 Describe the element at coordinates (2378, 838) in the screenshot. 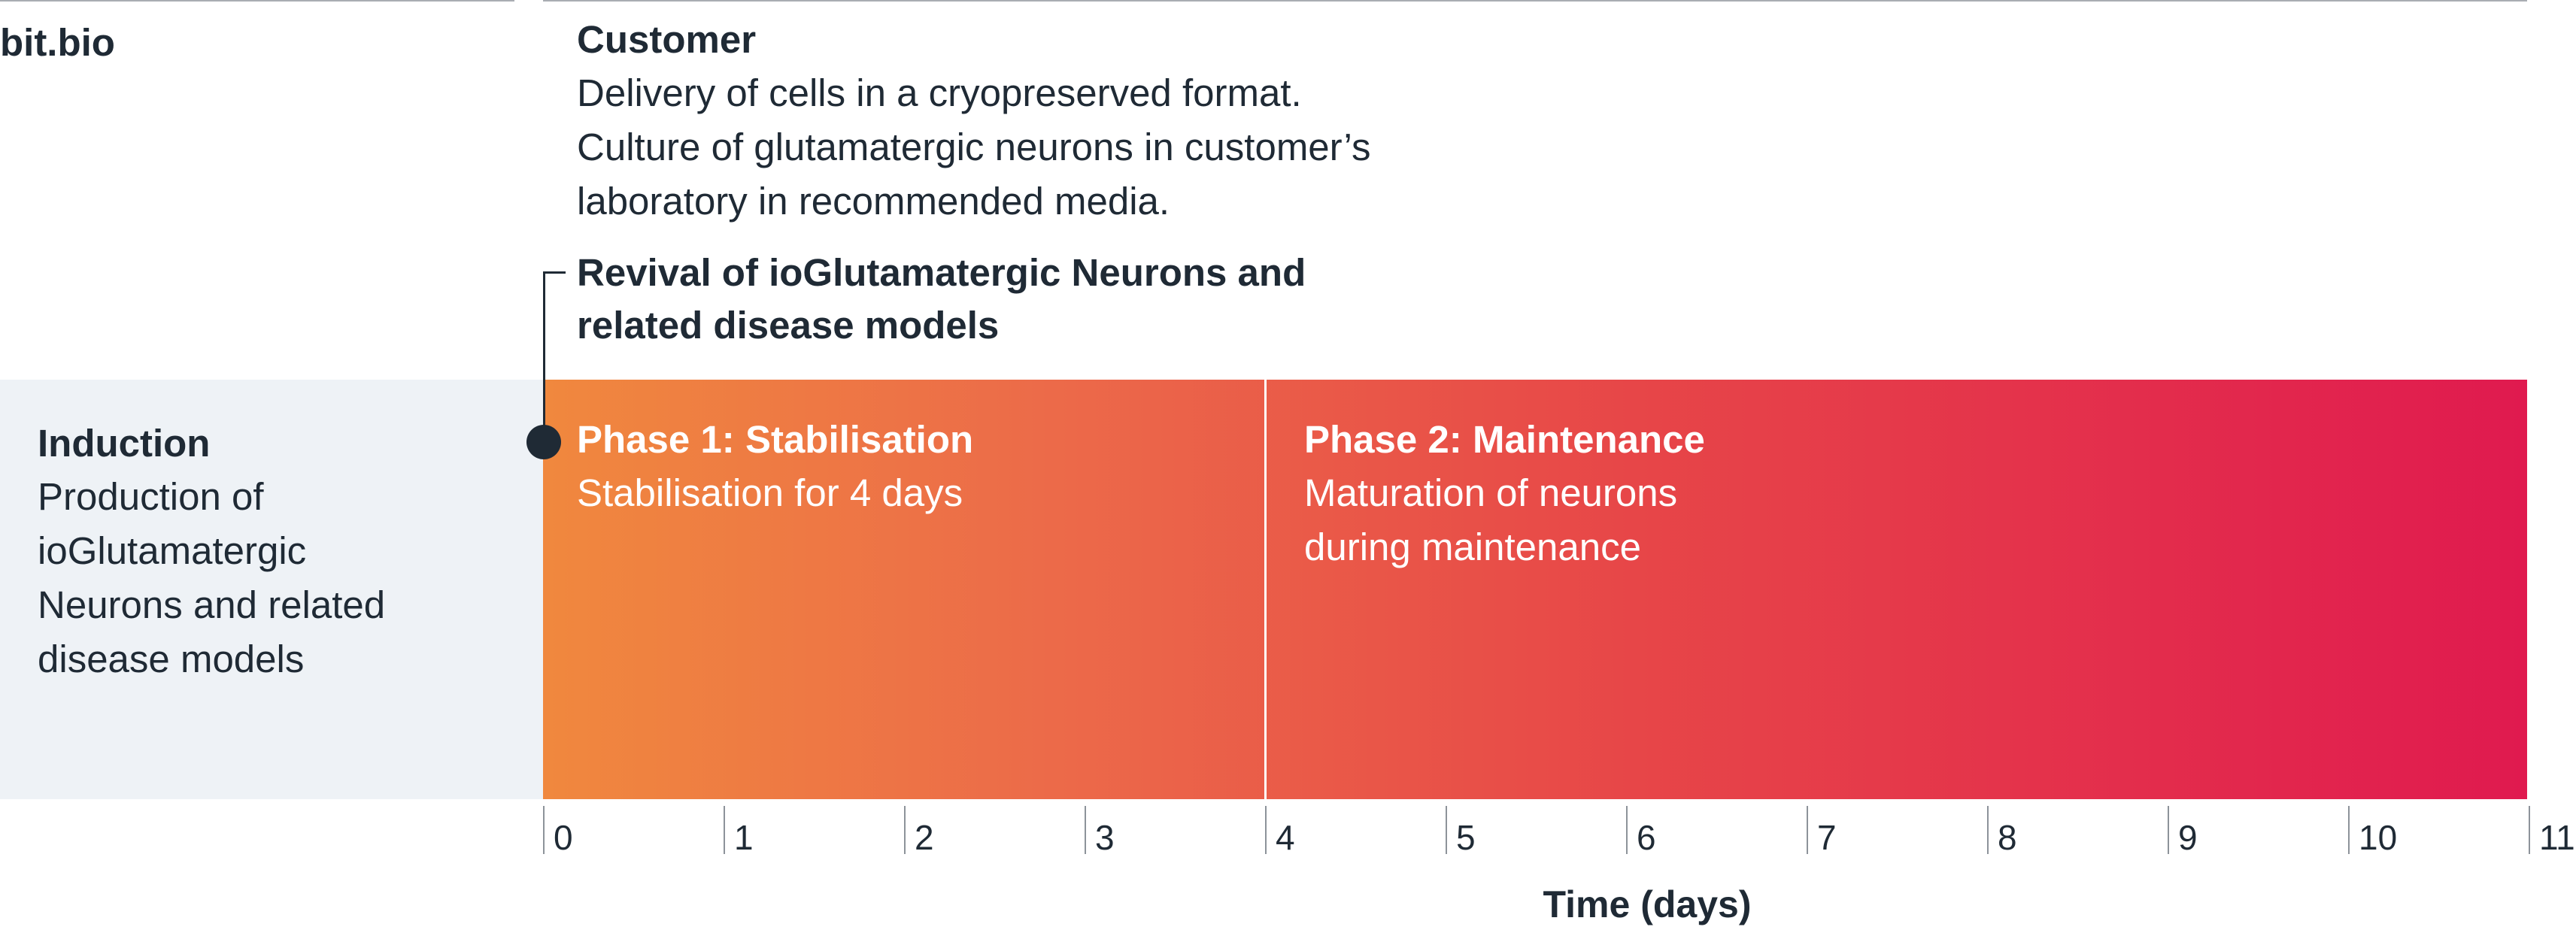

I see `axis-tick-label: 10` at that location.